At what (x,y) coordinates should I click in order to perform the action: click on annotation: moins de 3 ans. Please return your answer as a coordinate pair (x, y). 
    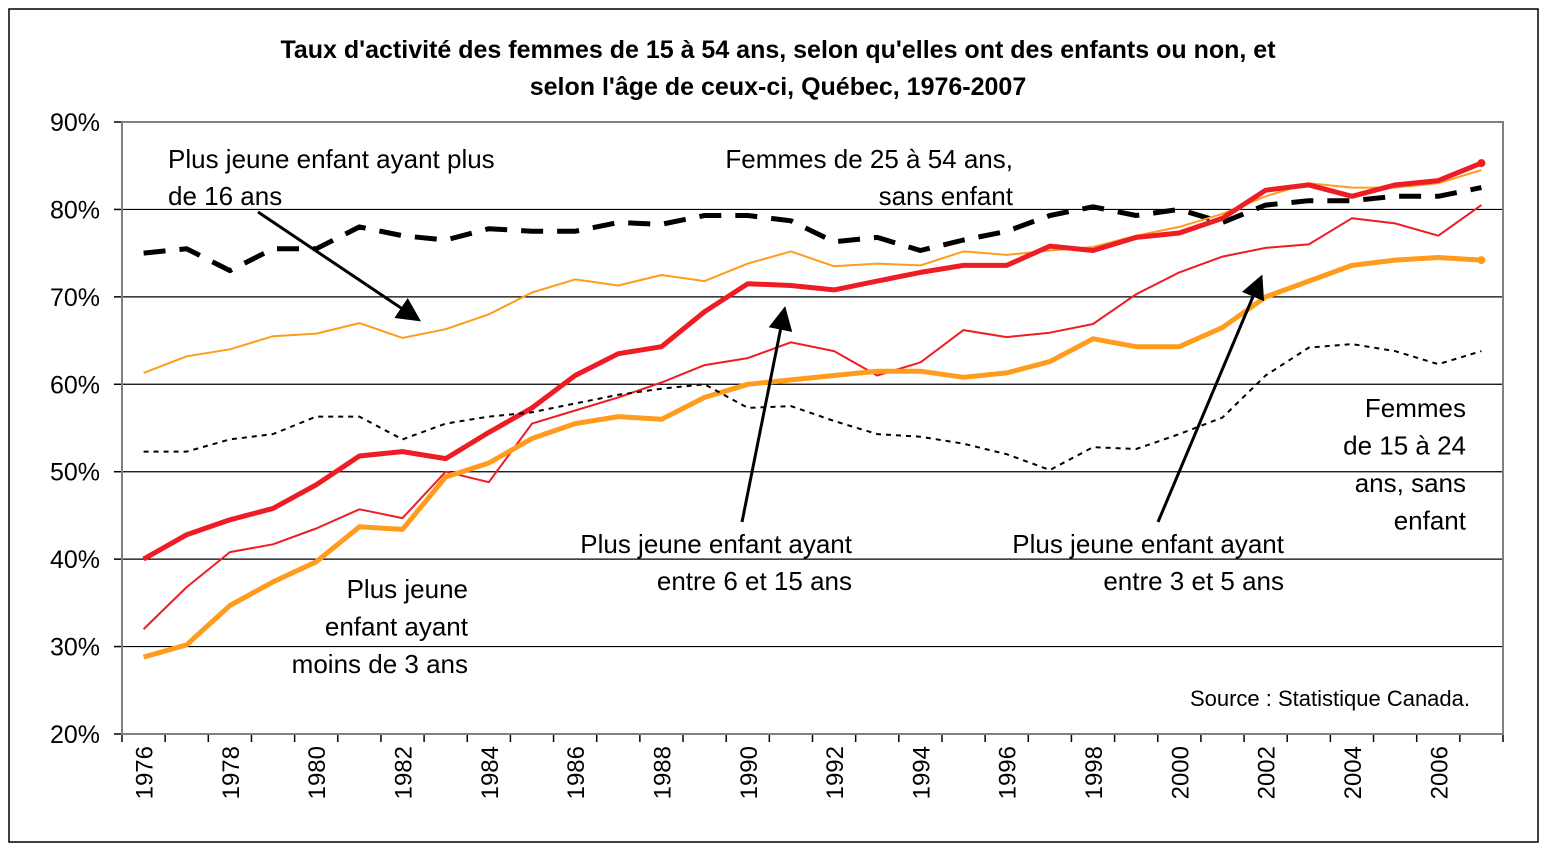
    Looking at the image, I should click on (380, 664).